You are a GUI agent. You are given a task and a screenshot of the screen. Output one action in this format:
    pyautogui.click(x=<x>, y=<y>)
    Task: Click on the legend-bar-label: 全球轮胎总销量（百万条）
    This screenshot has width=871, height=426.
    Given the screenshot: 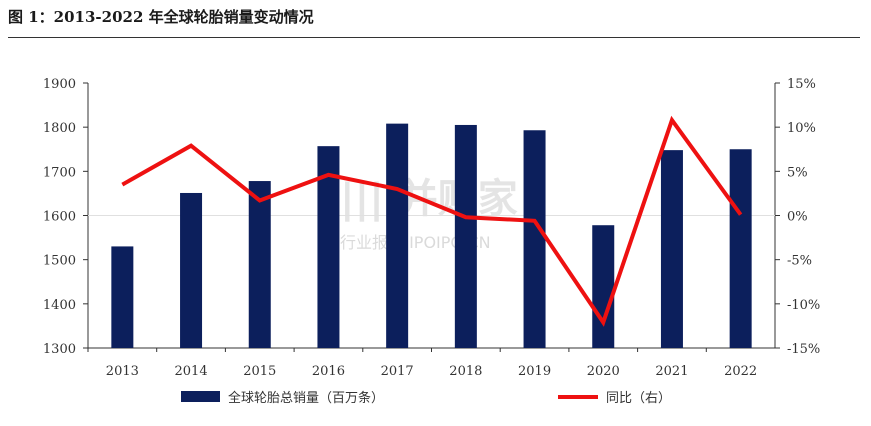 What is the action you would take?
    pyautogui.click(x=306, y=398)
    